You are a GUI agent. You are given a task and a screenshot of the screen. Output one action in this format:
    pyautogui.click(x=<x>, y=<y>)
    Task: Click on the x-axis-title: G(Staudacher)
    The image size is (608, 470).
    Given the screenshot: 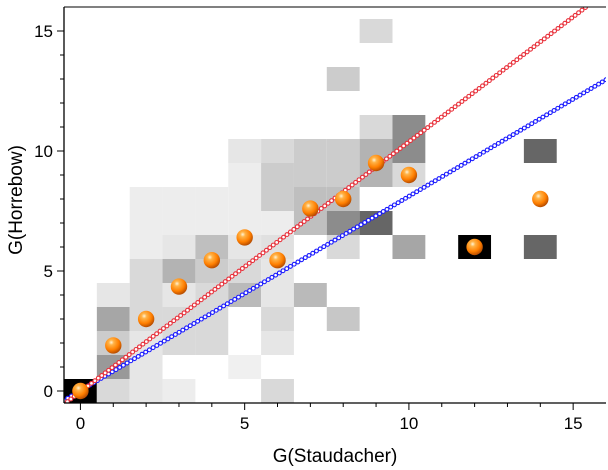 What is the action you would take?
    pyautogui.click(x=335, y=456)
    